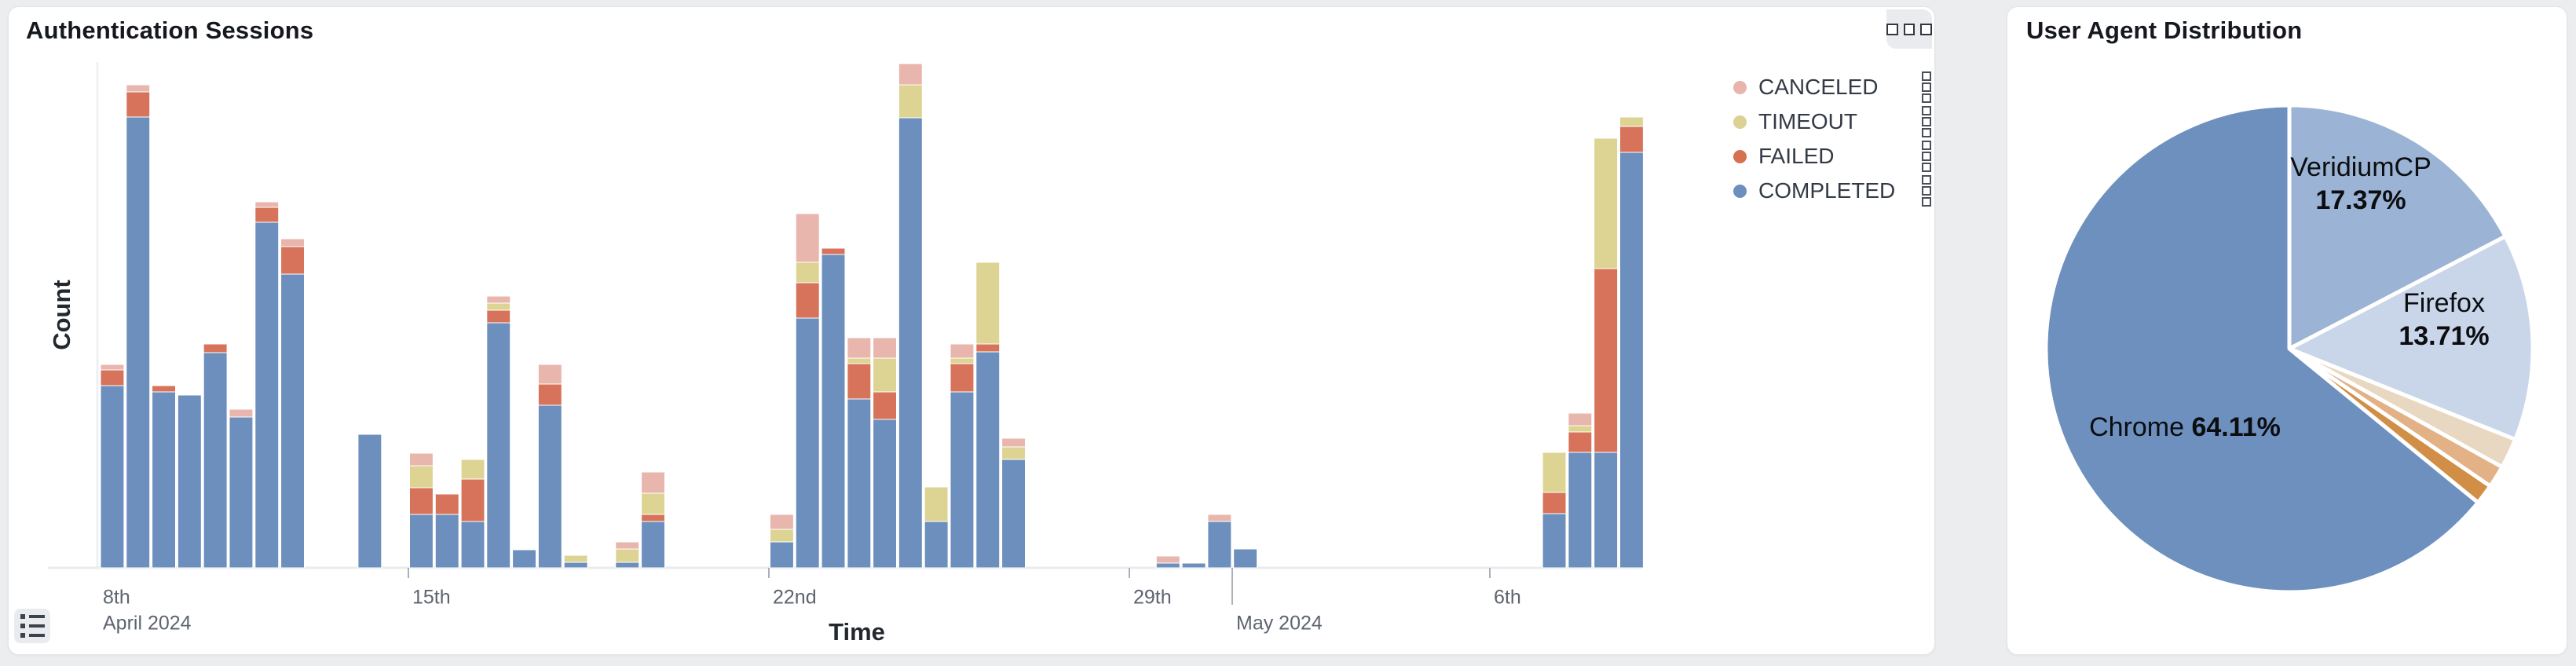 This screenshot has width=2576, height=666. What do you see at coordinates (1834, 156) in the screenshot?
I see `legend-item-failed: FAILED` at bounding box center [1834, 156].